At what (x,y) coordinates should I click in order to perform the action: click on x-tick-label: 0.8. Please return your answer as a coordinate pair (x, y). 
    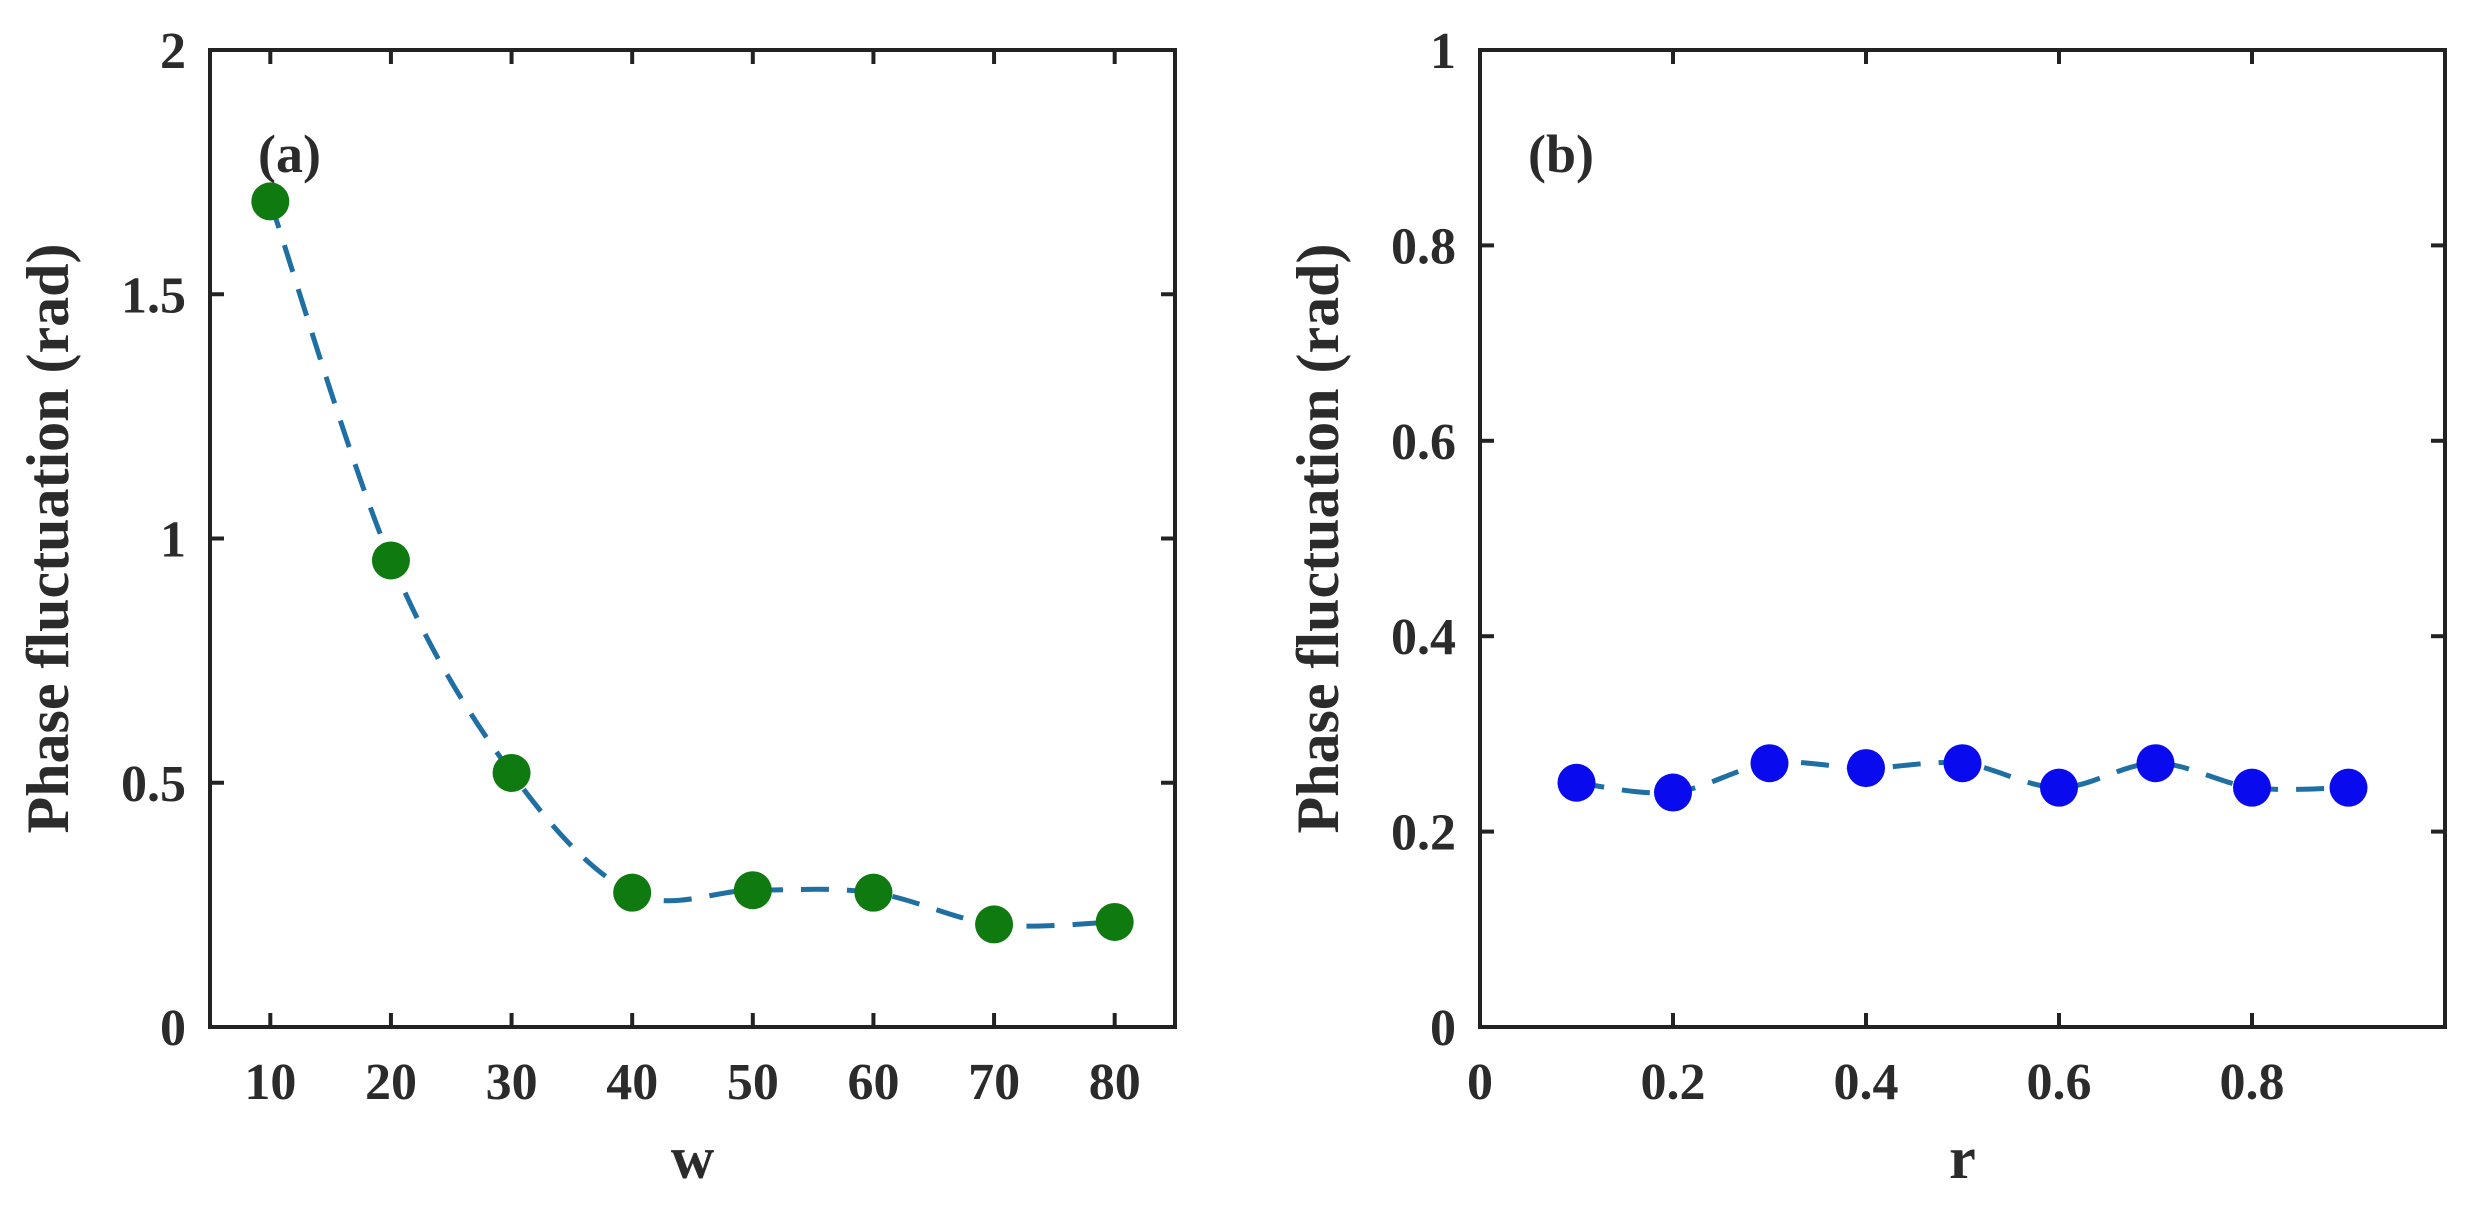
    Looking at the image, I should click on (2252, 1082).